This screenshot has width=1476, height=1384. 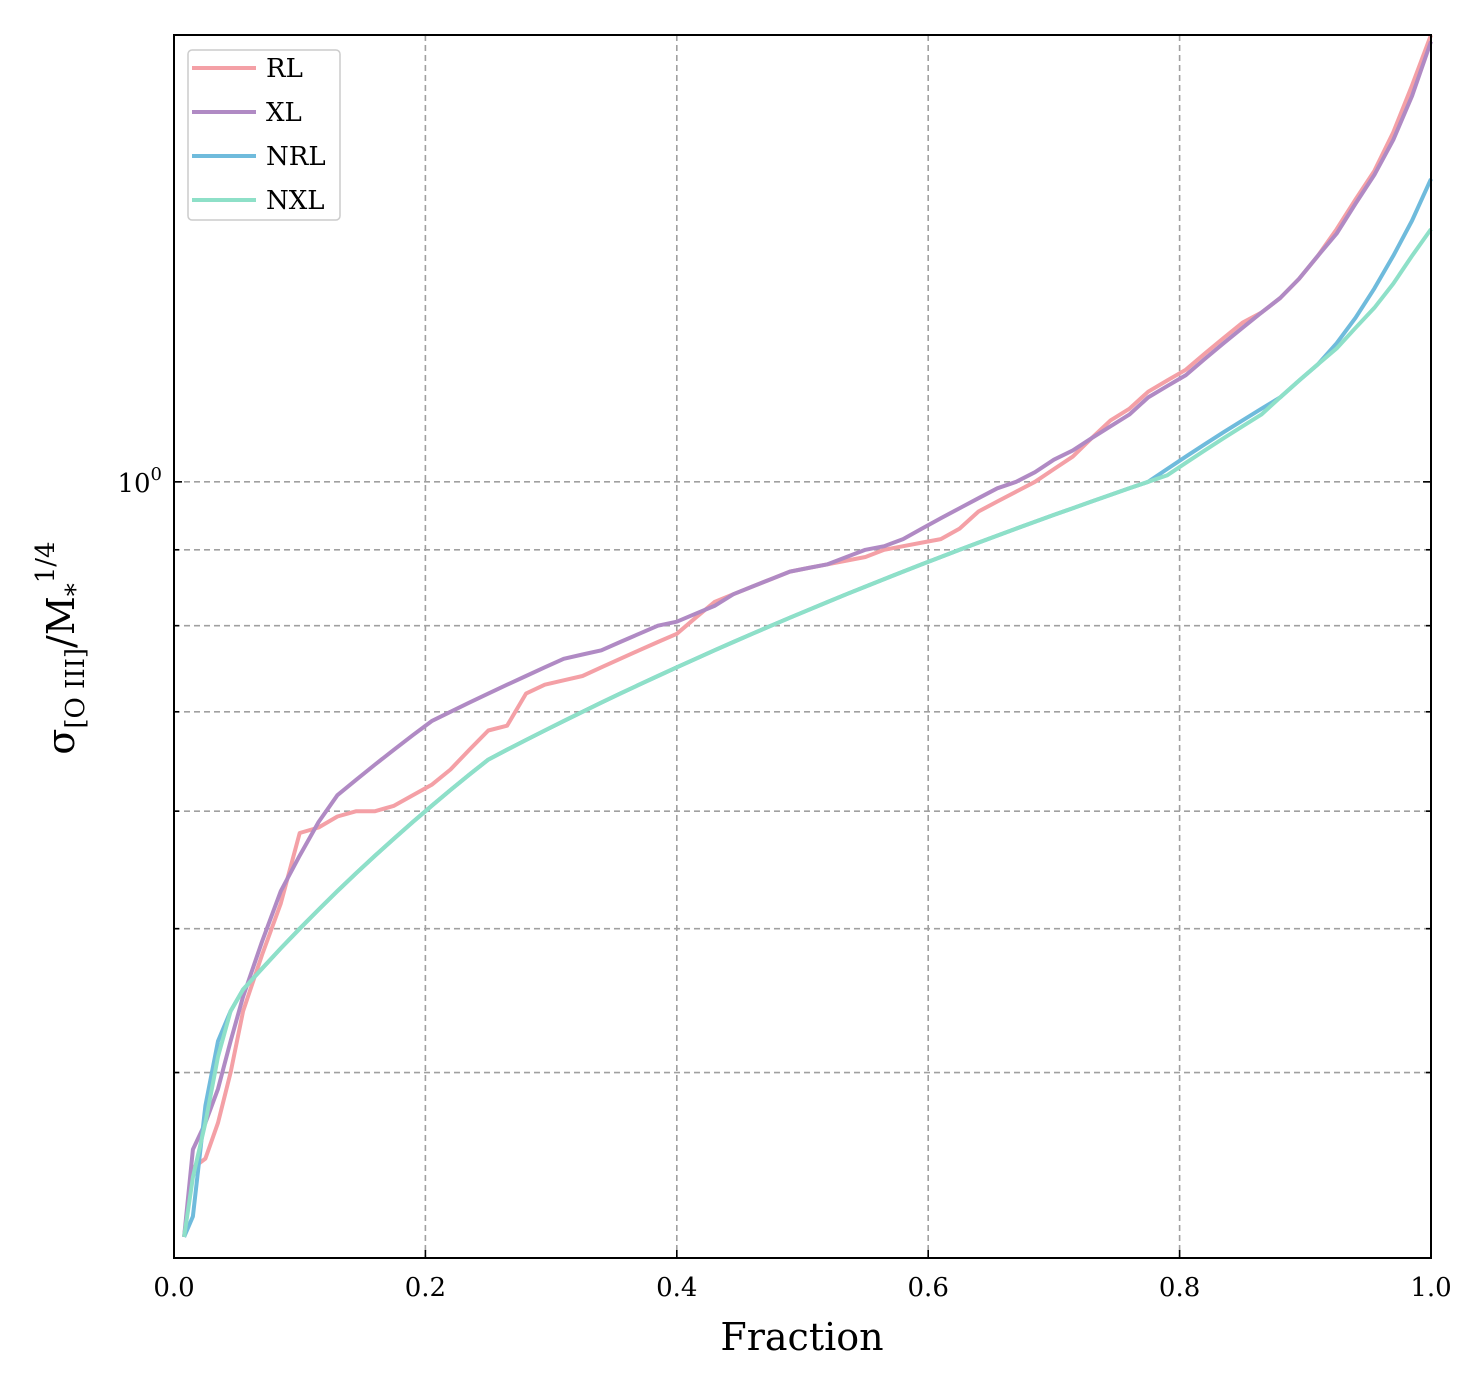 I want to click on x-tick-label: 0.4, so click(x=676, y=1288).